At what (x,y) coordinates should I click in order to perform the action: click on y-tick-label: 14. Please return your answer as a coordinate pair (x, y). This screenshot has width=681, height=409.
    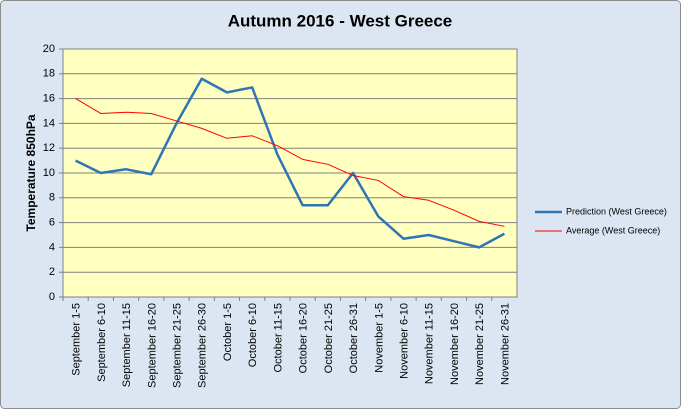
    Looking at the image, I should click on (49, 123).